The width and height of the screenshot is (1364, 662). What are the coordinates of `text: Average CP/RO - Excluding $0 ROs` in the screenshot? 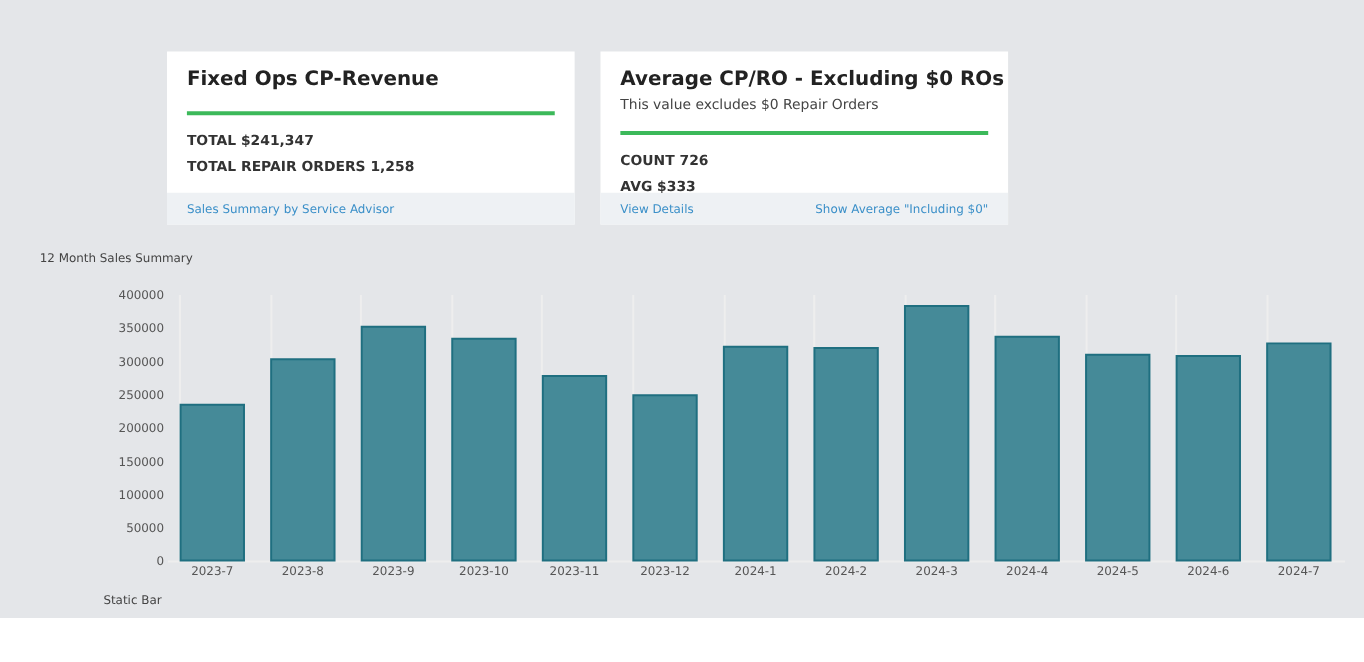 It's located at (812, 80).